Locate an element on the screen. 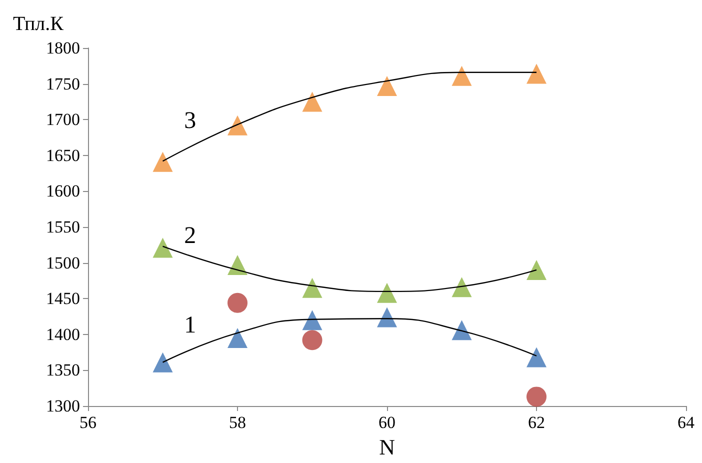 The image size is (702, 463). y-tick-label: 1300 is located at coordinates (63, 406).